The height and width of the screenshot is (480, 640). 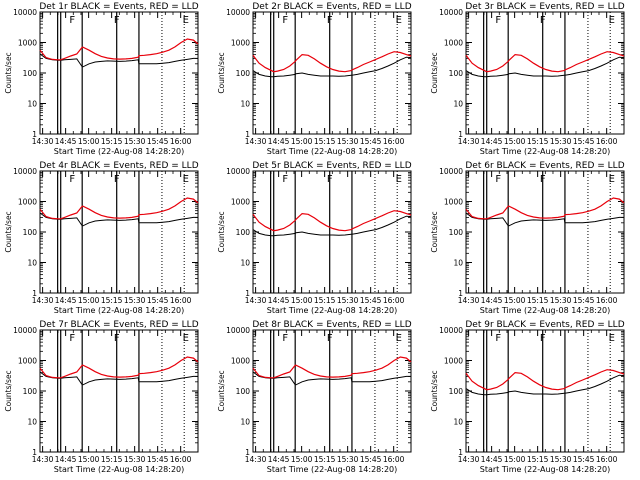 What do you see at coordinates (118, 166) in the screenshot?
I see `panel-title: Det 4r BLACK = Events, RED = LLD` at bounding box center [118, 166].